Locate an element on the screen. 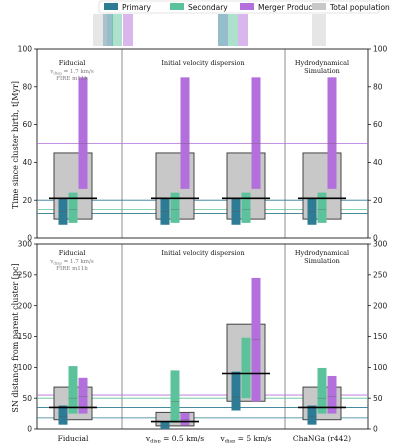 The height and width of the screenshot is (443, 400). distance-y-axis-label: SN distance from parent cluster [pc] is located at coordinates (15, 337).